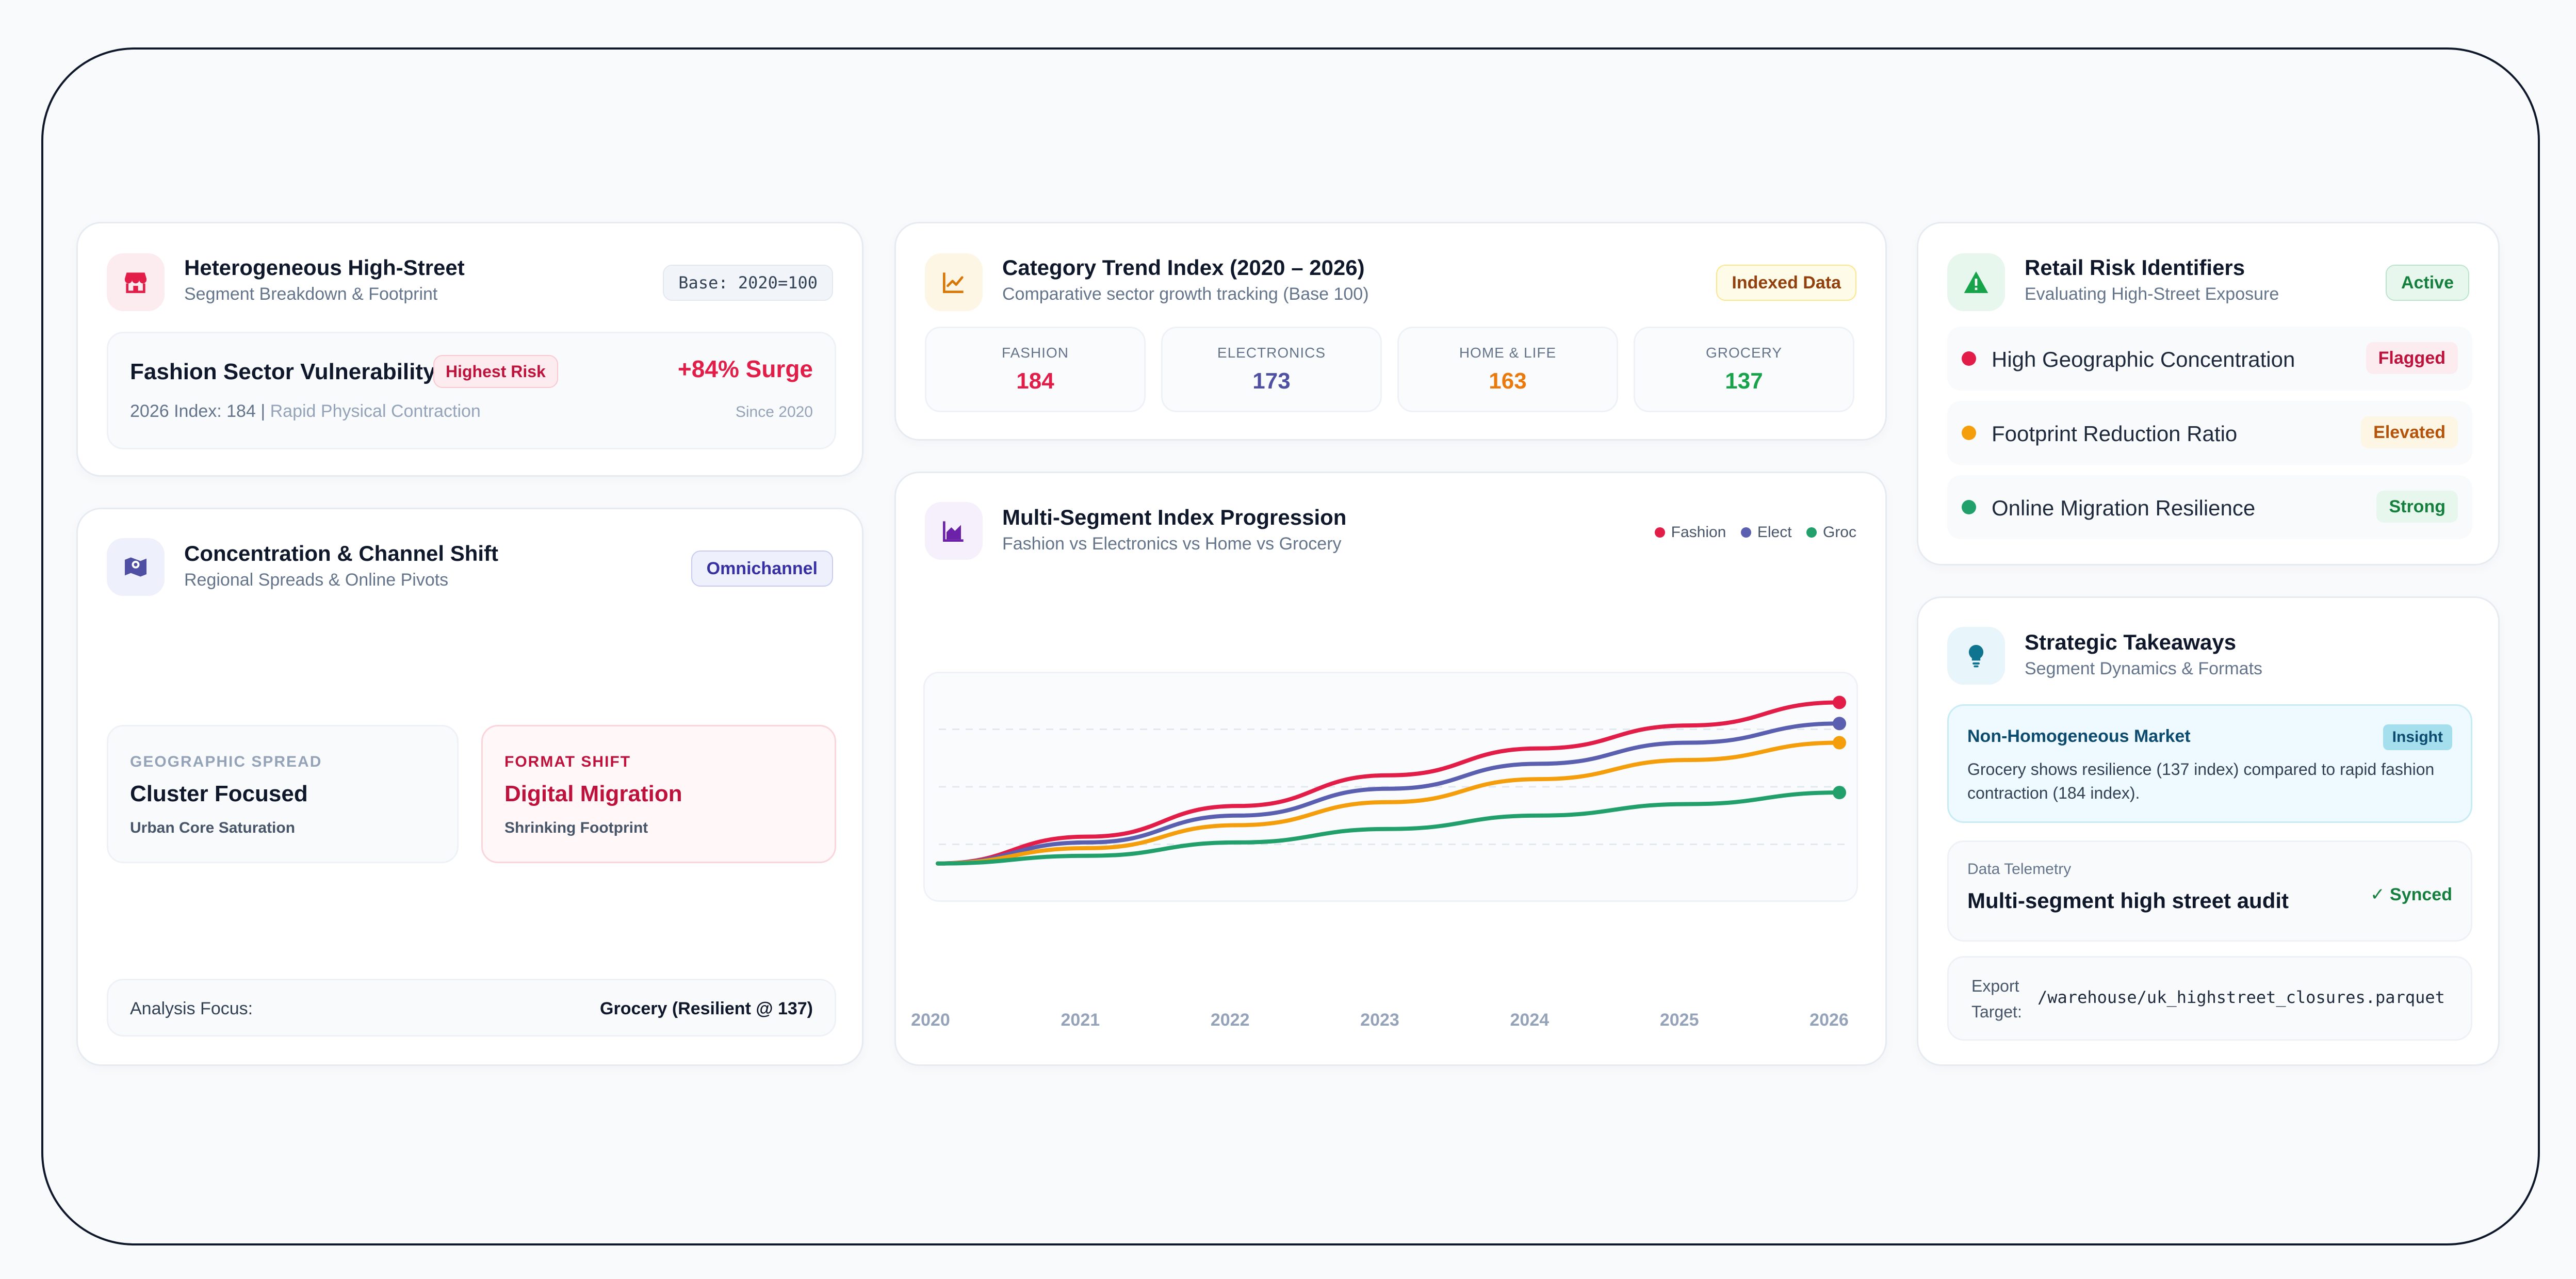  I want to click on stat-fashion: FASHION 184, so click(1036, 369).